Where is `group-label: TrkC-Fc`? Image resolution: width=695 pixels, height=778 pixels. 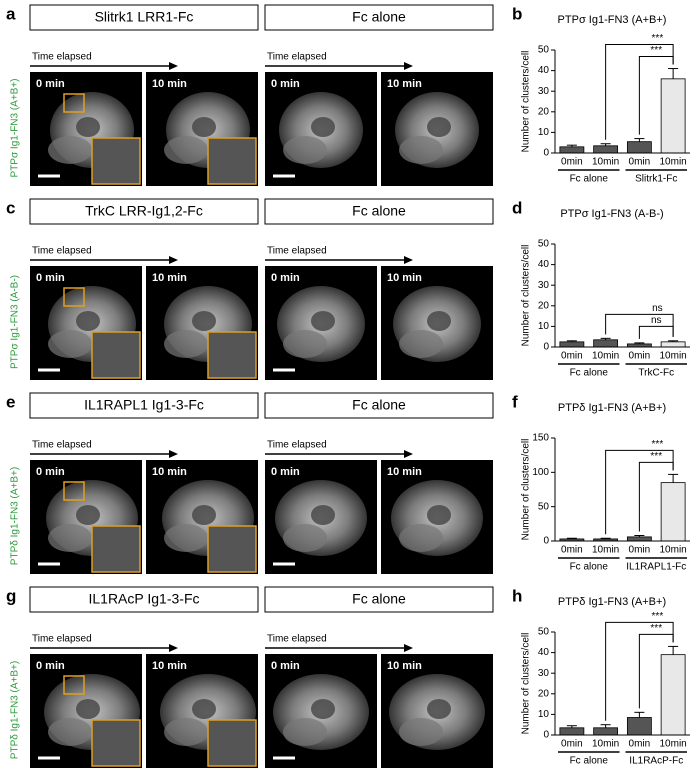
group-label: TrkC-Fc is located at coordinates (656, 373).